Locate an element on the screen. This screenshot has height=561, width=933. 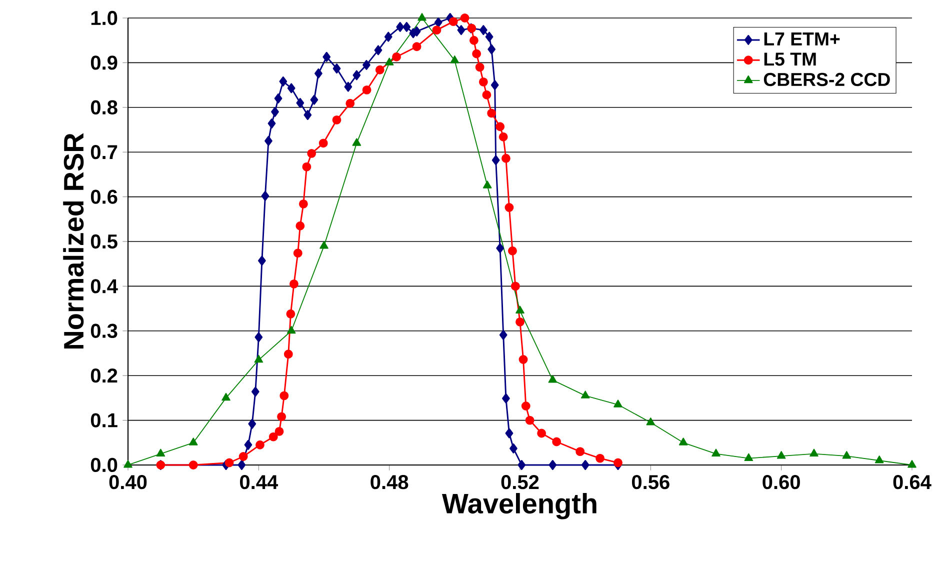
y-tick-label: 0.3 is located at coordinates (104, 331).